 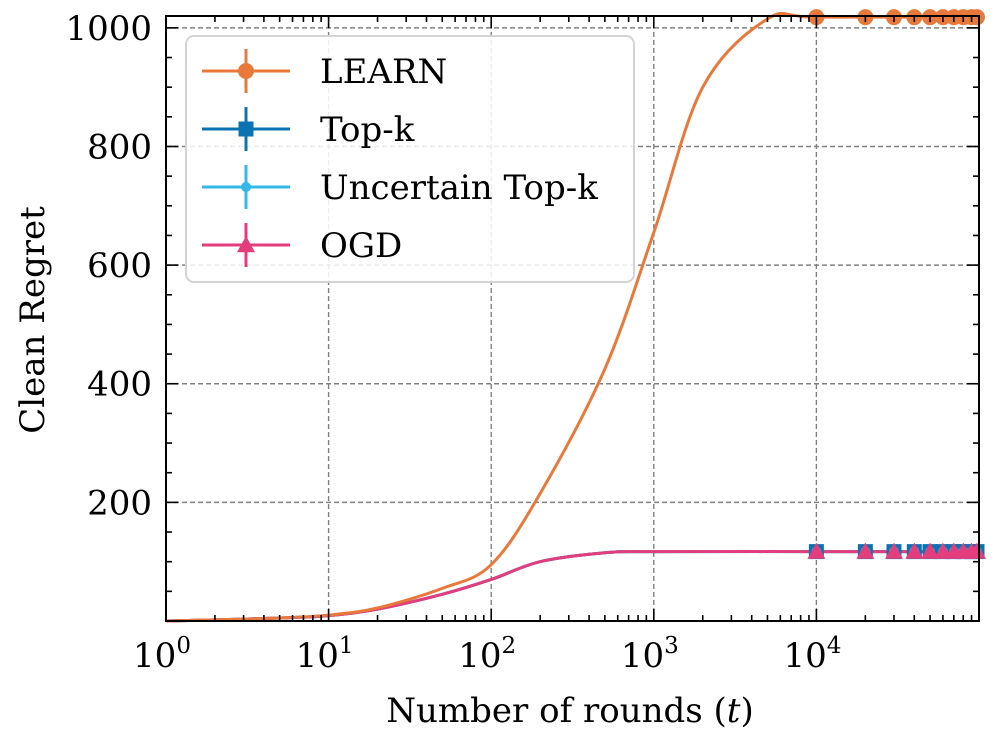 I want to click on x-tick-label: 10⁰, so click(x=162, y=654).